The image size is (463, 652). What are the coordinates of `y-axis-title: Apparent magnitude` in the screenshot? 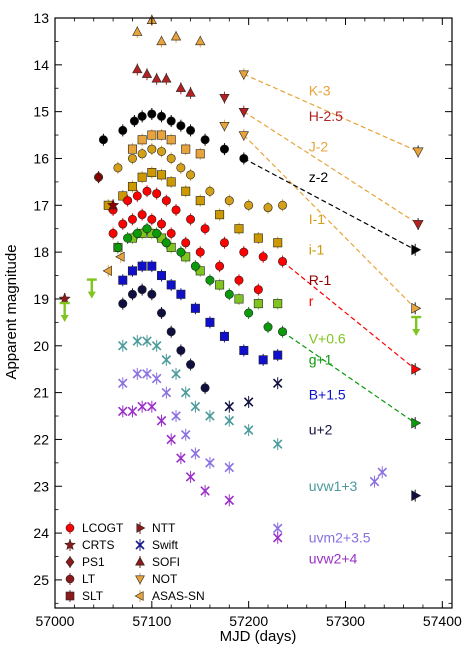 It's located at (11, 311).